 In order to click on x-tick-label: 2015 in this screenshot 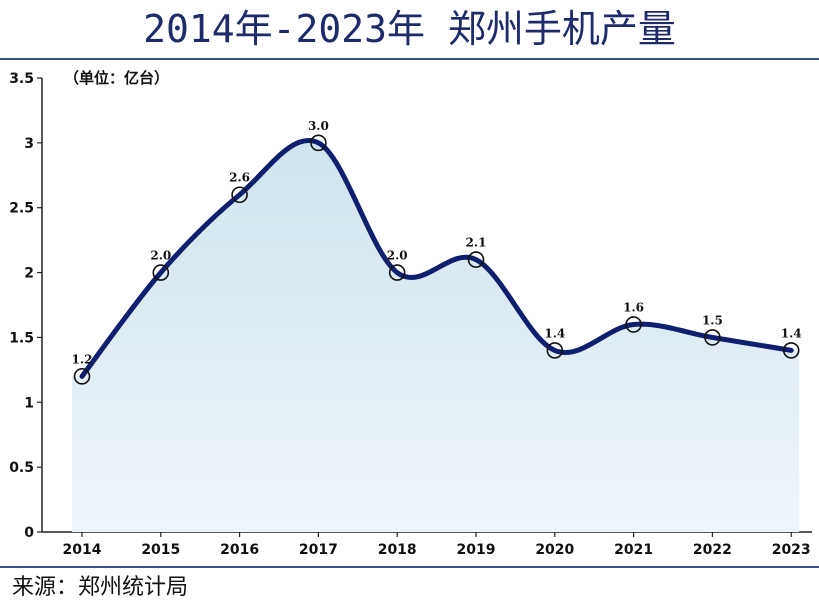, I will do `click(160, 550)`.